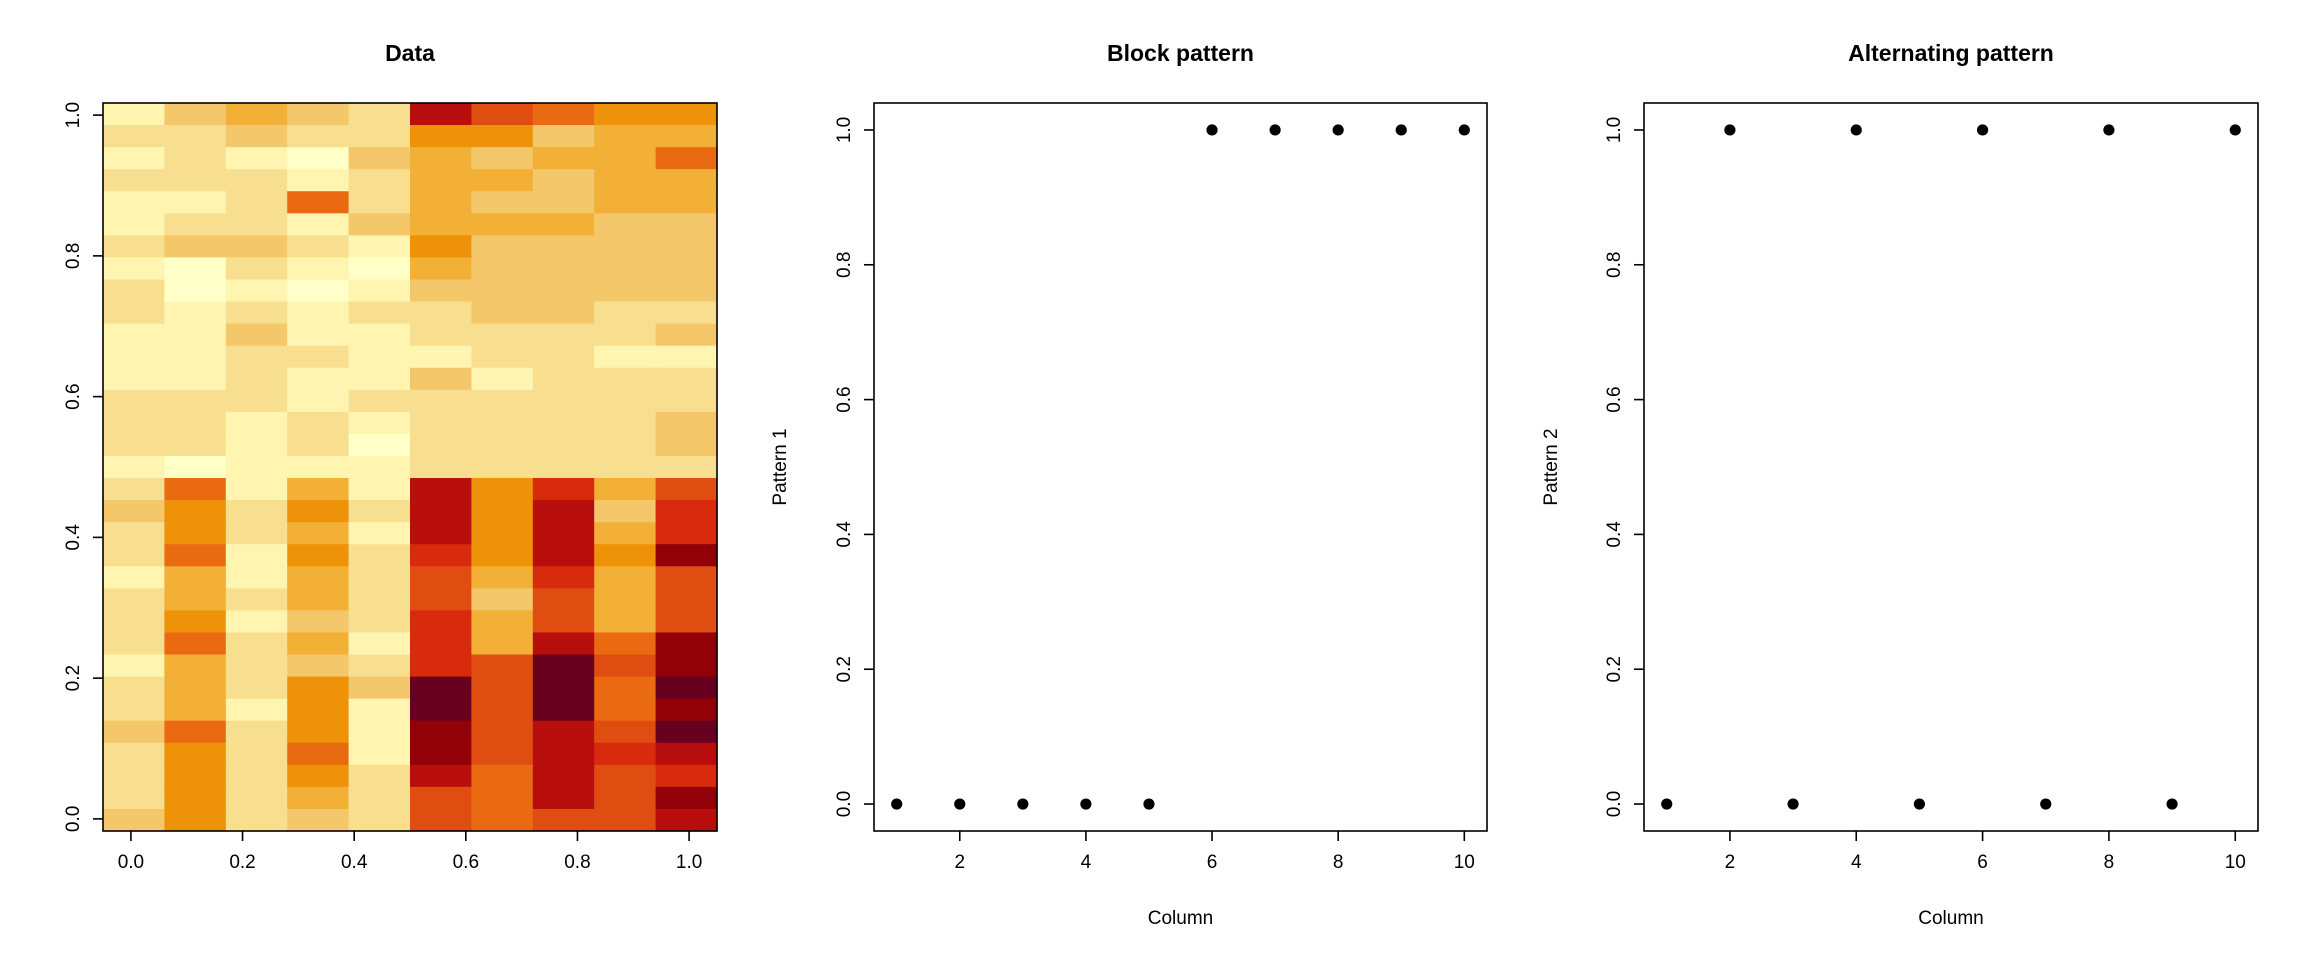 Image resolution: width=2304 pixels, height=960 pixels. I want to click on x-tick-label: 4, so click(1086, 862).